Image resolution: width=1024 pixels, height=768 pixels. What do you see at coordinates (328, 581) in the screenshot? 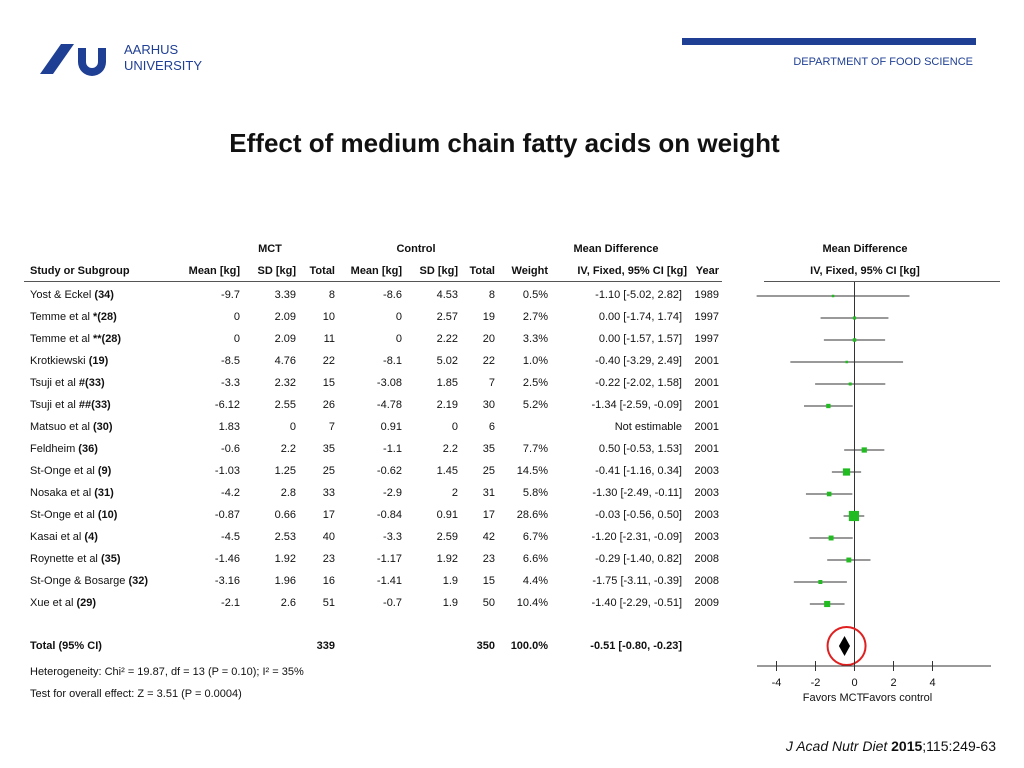
I see `cell-mct-total: 16` at bounding box center [328, 581].